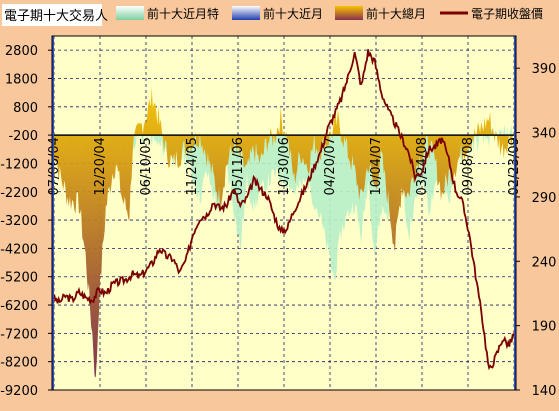 This screenshot has height=411, width=559. I want to click on legend-title-box, so click(52, 15).